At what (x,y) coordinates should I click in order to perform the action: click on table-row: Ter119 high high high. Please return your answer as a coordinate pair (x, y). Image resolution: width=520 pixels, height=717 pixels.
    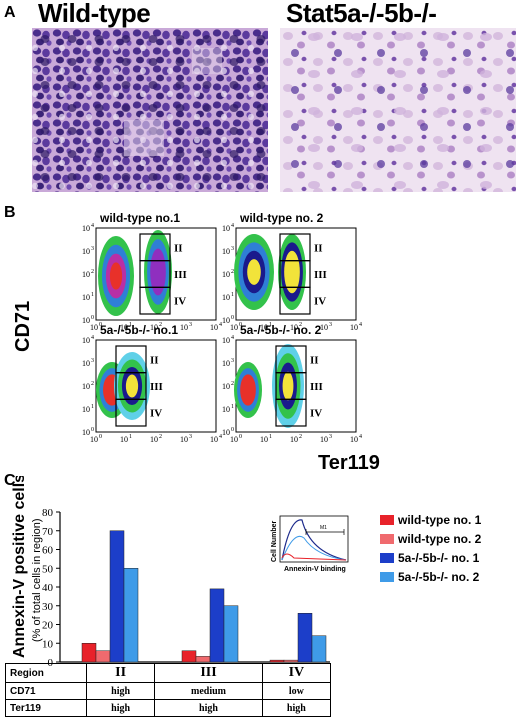
    Looking at the image, I should click on (168, 708).